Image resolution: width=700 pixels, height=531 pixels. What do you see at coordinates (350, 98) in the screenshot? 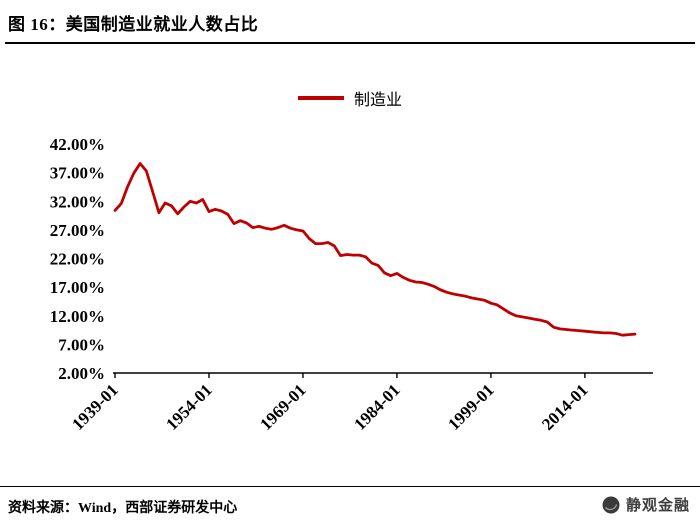
I see `chart-legend: 制造业` at bounding box center [350, 98].